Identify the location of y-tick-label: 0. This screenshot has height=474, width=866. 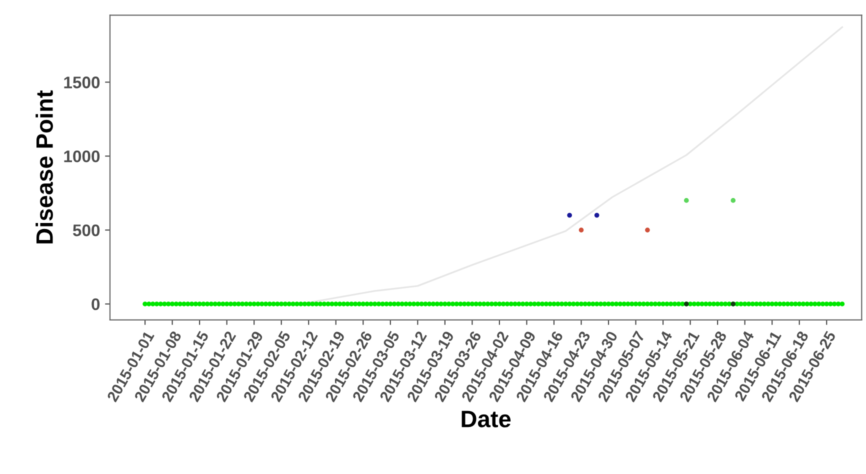
(96, 304).